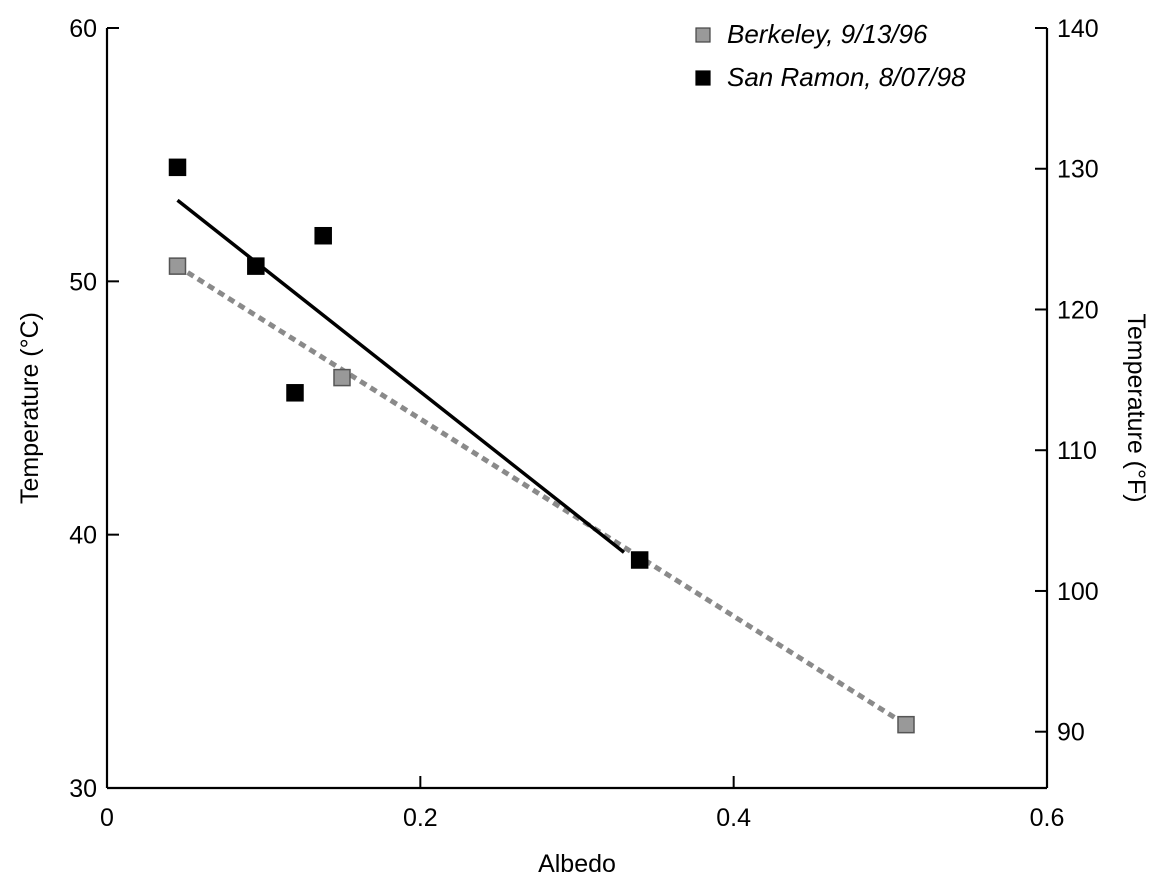  Describe the element at coordinates (420, 818) in the screenshot. I see `x-tick-label: 0.2` at that location.